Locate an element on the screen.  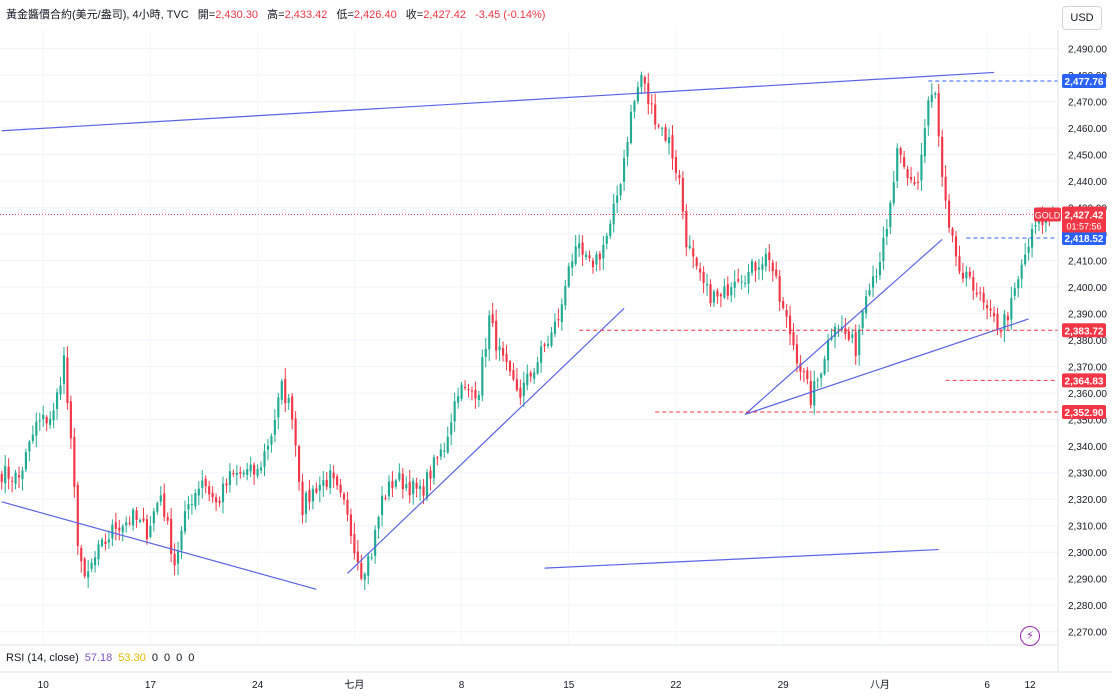
symbol-title: 黃金醬價合約(美元/盎司), 4小時, TVC is located at coordinates (97, 15).